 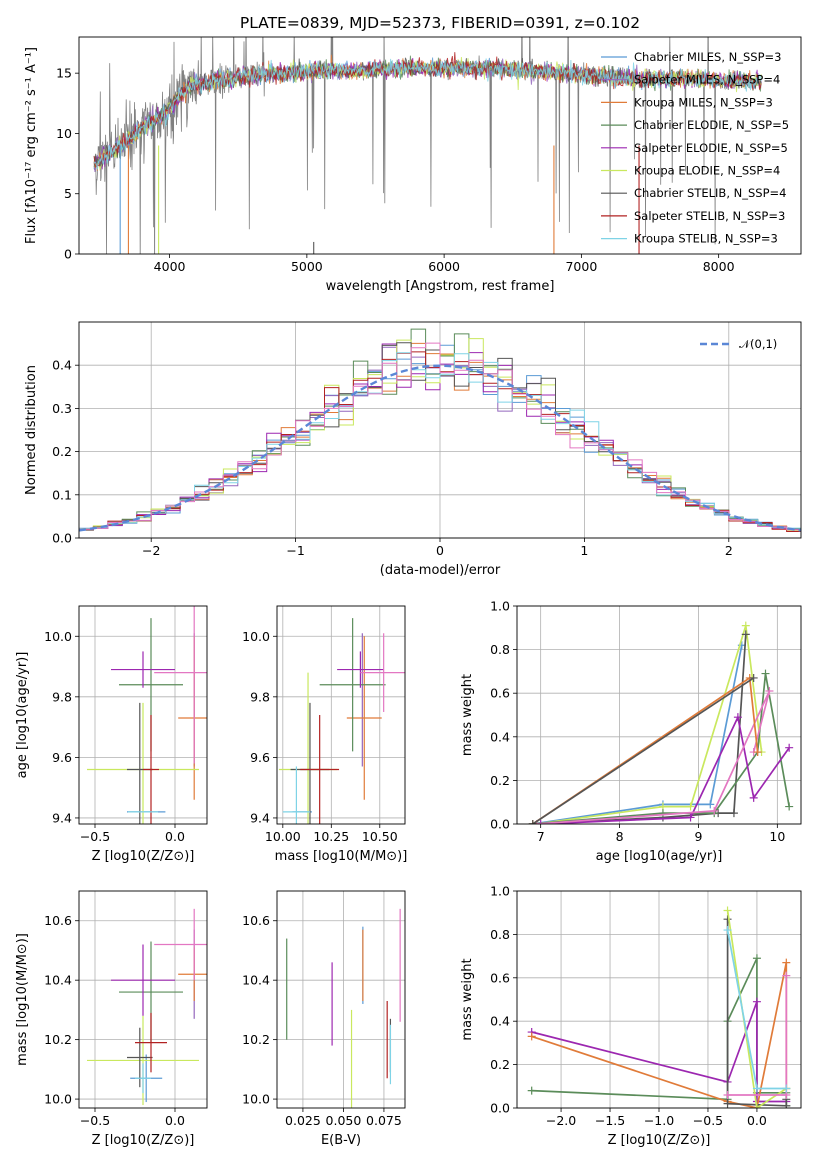 What do you see at coordinates (260, 757) in the screenshot?
I see `y-tick-label: 9.6` at bounding box center [260, 757].